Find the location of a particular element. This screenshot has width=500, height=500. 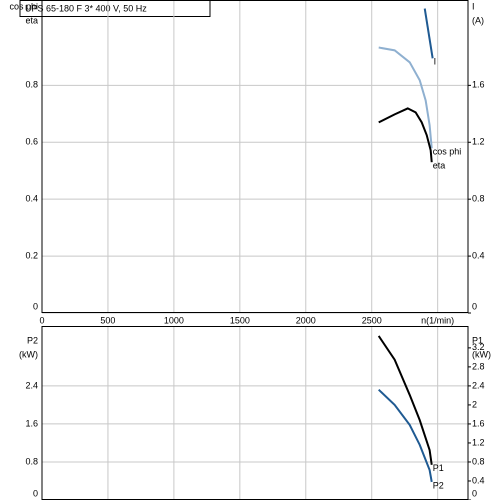

x-tick-label: 2500 is located at coordinates (372, 320).